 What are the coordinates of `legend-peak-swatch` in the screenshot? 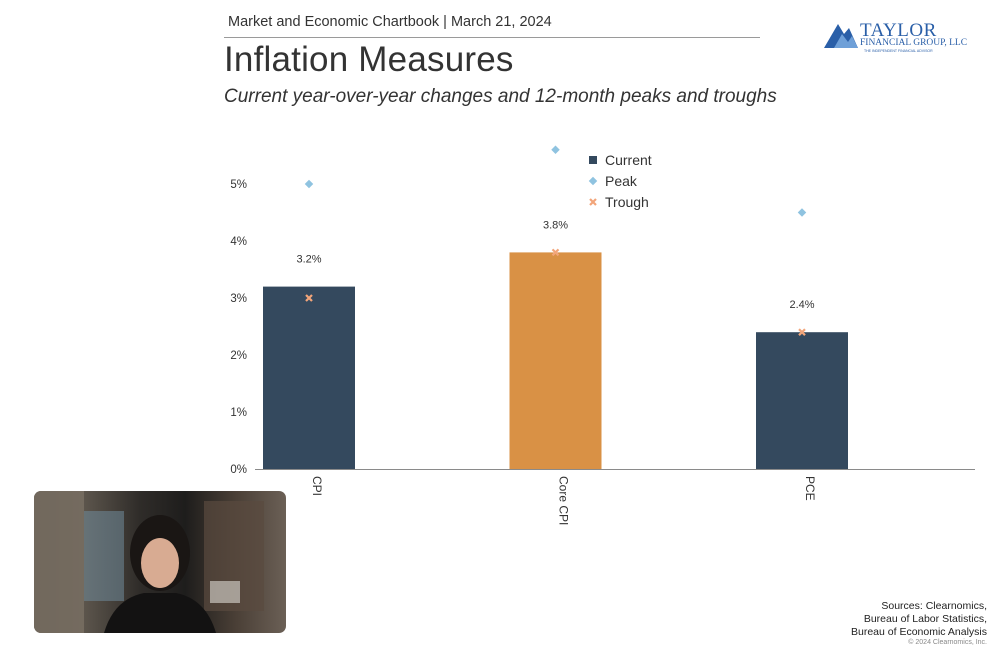 It's located at (593, 181).